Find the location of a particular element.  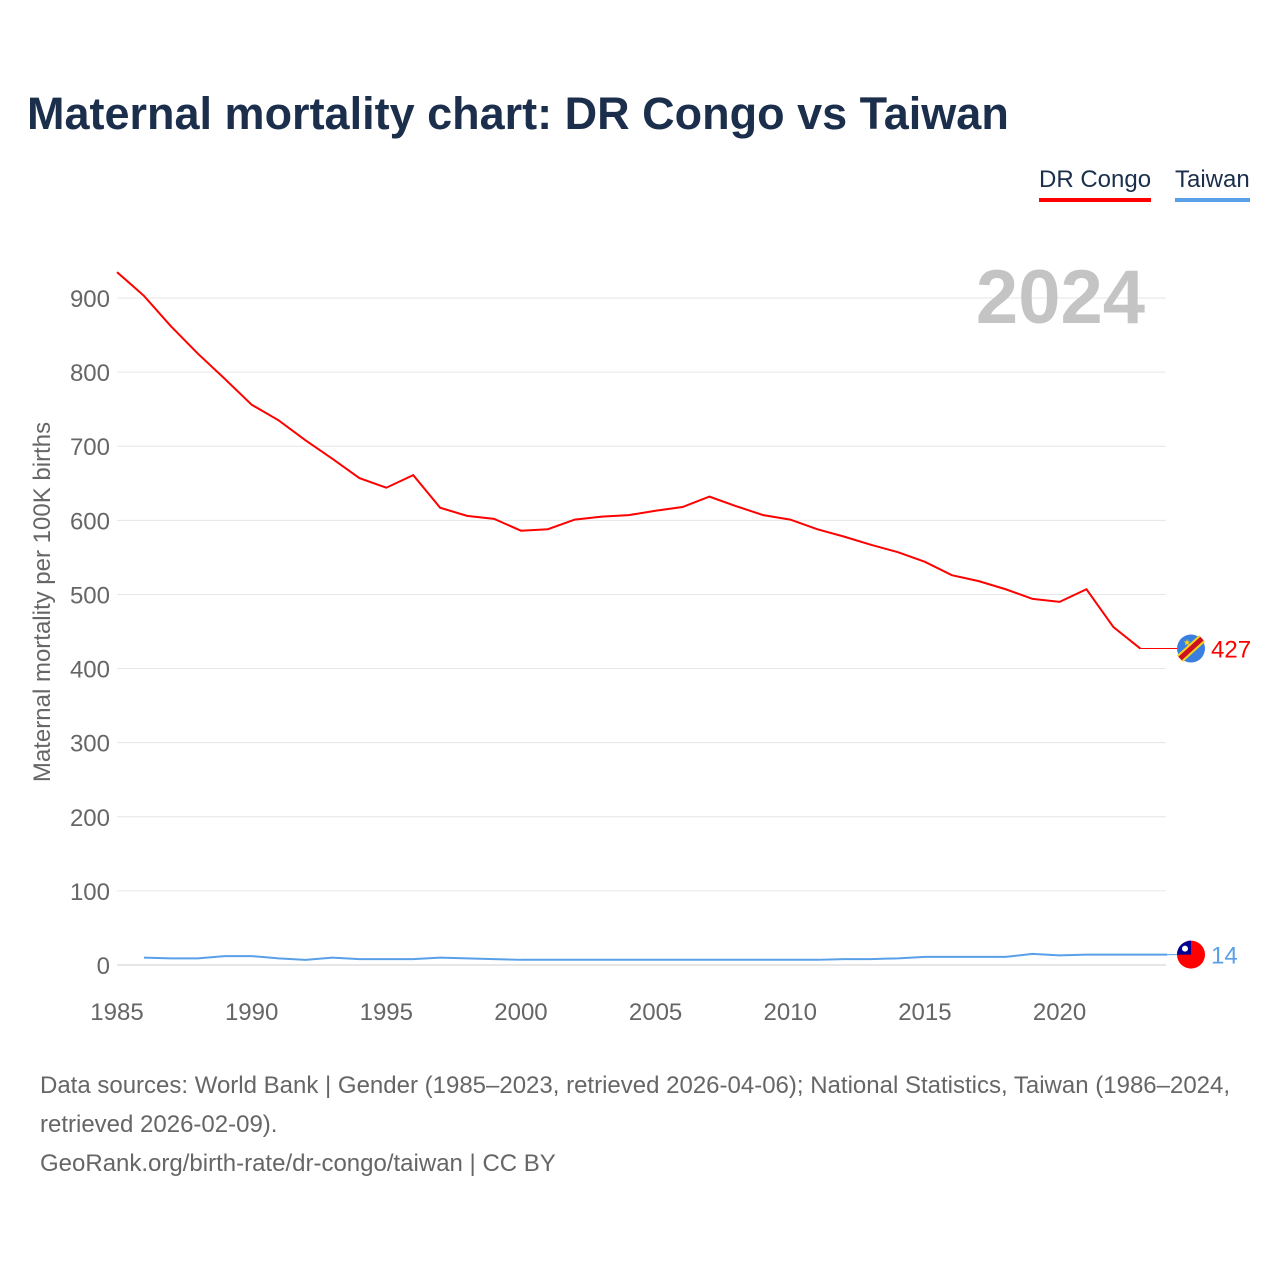

series-line-taiwan is located at coordinates (655, 956).